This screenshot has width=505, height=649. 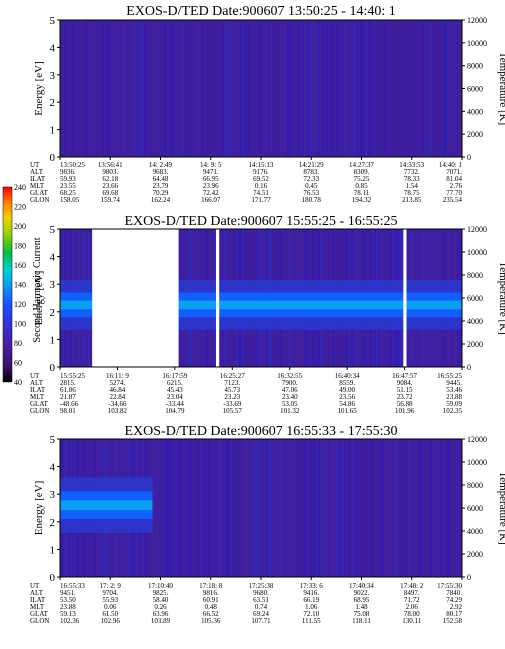 I want to click on orbit-cell: 118.11, so click(x=361, y=621).